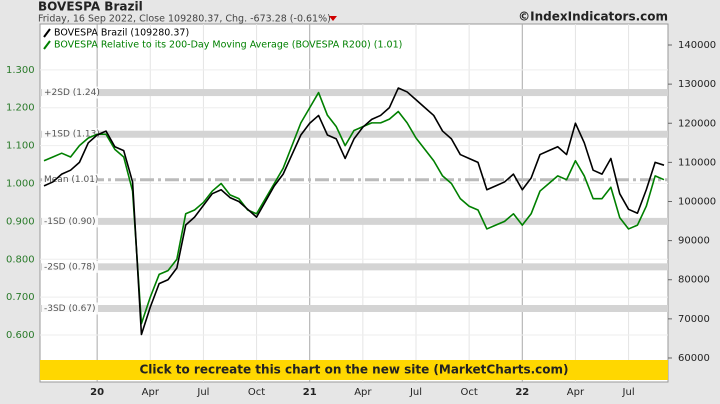 The height and width of the screenshot is (404, 720). I want to click on y2-tick-label: 100000, so click(697, 201).